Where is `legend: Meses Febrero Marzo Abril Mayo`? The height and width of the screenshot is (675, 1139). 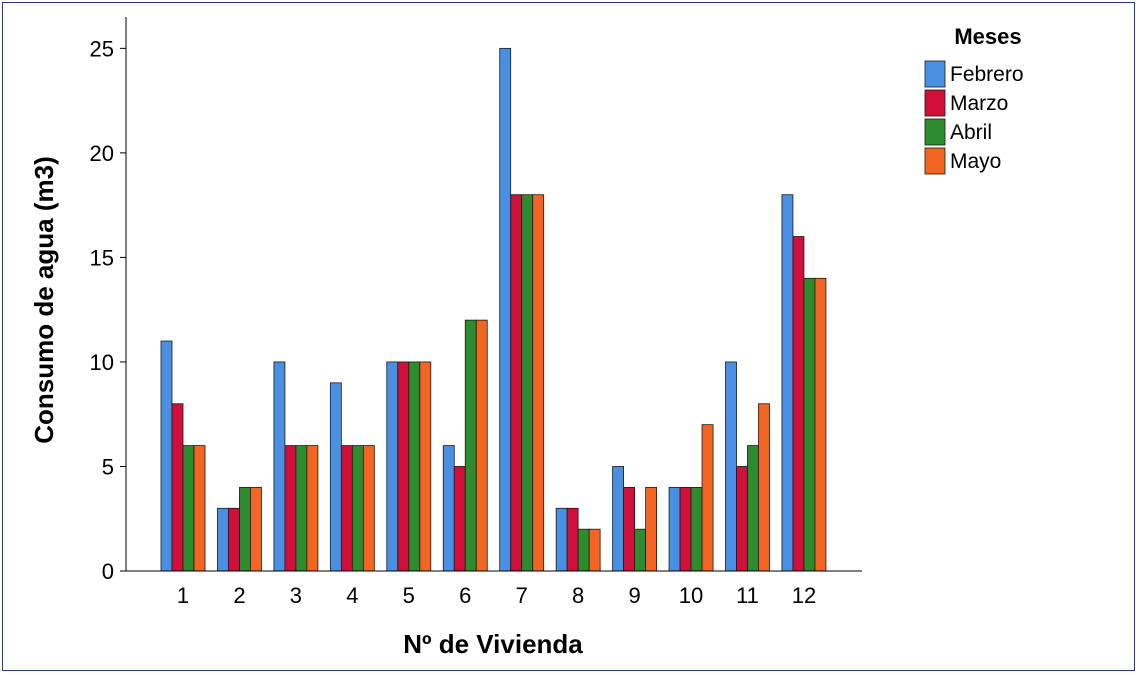
legend: Meses Febrero Marzo Abril Mayo is located at coordinates (974, 99).